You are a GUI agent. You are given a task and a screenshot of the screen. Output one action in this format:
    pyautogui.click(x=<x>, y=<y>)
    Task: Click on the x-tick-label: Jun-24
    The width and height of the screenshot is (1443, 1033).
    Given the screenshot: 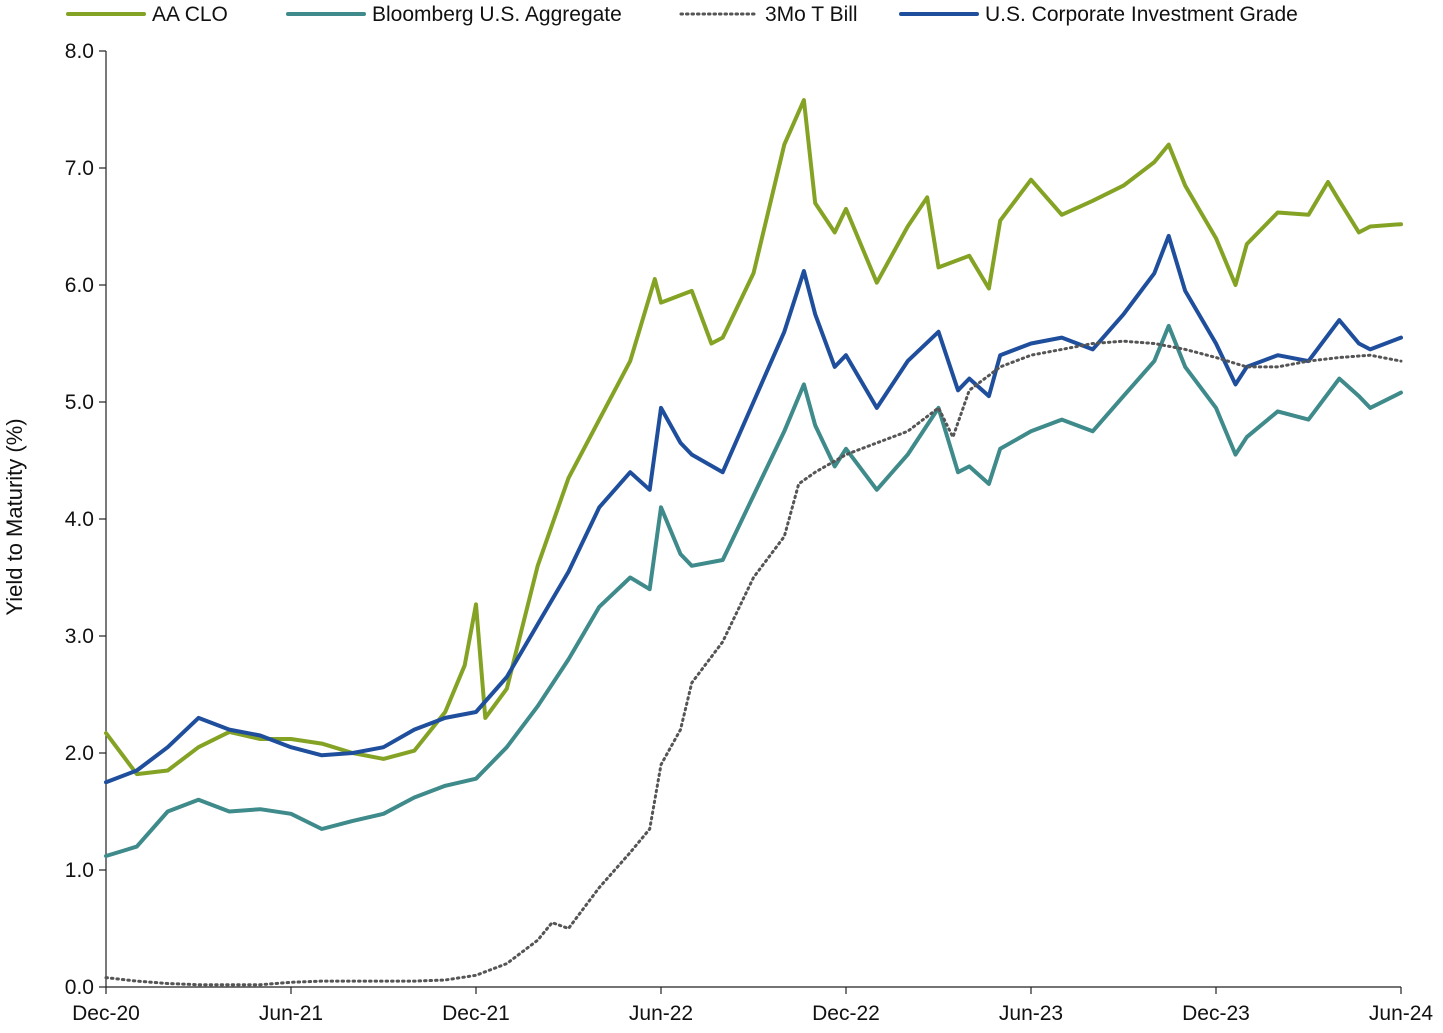 What is the action you would take?
    pyautogui.click(x=1401, y=1013)
    